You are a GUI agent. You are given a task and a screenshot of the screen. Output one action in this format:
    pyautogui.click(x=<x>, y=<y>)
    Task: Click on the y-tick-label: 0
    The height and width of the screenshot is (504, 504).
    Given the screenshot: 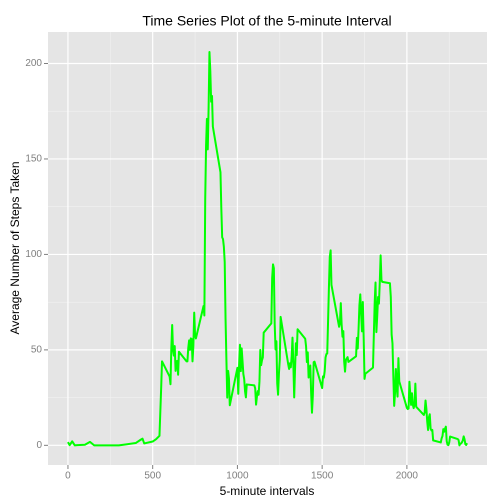 What is the action you would take?
    pyautogui.click(x=39, y=445)
    